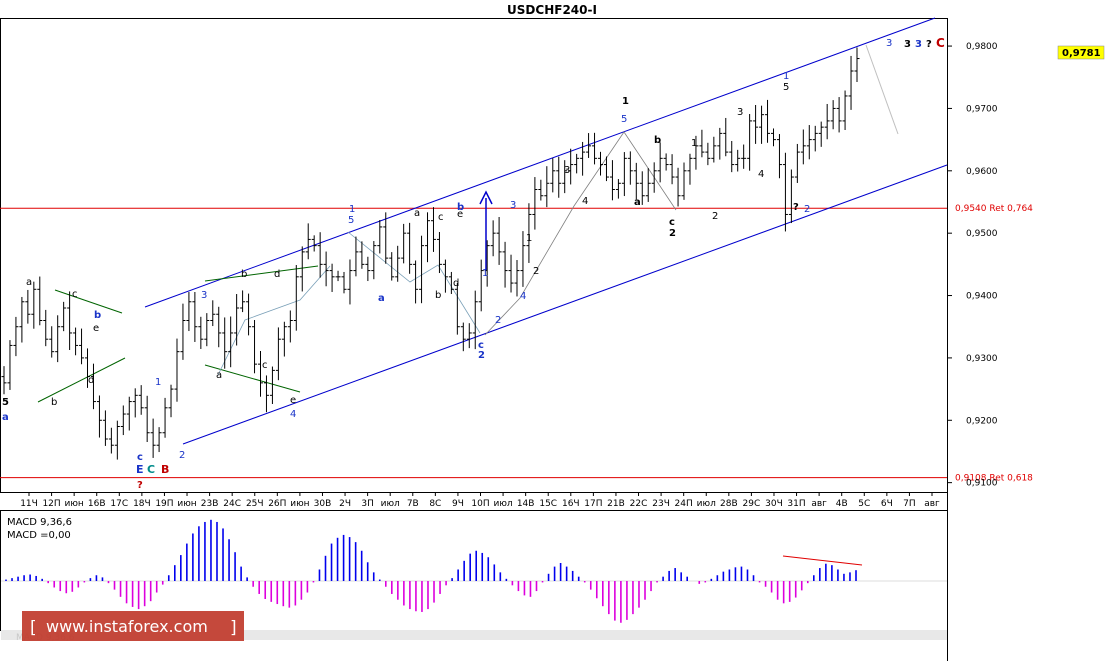  Describe the element at coordinates (887, 504) in the screenshot. I see `x-tick-label: 6Ч` at that location.